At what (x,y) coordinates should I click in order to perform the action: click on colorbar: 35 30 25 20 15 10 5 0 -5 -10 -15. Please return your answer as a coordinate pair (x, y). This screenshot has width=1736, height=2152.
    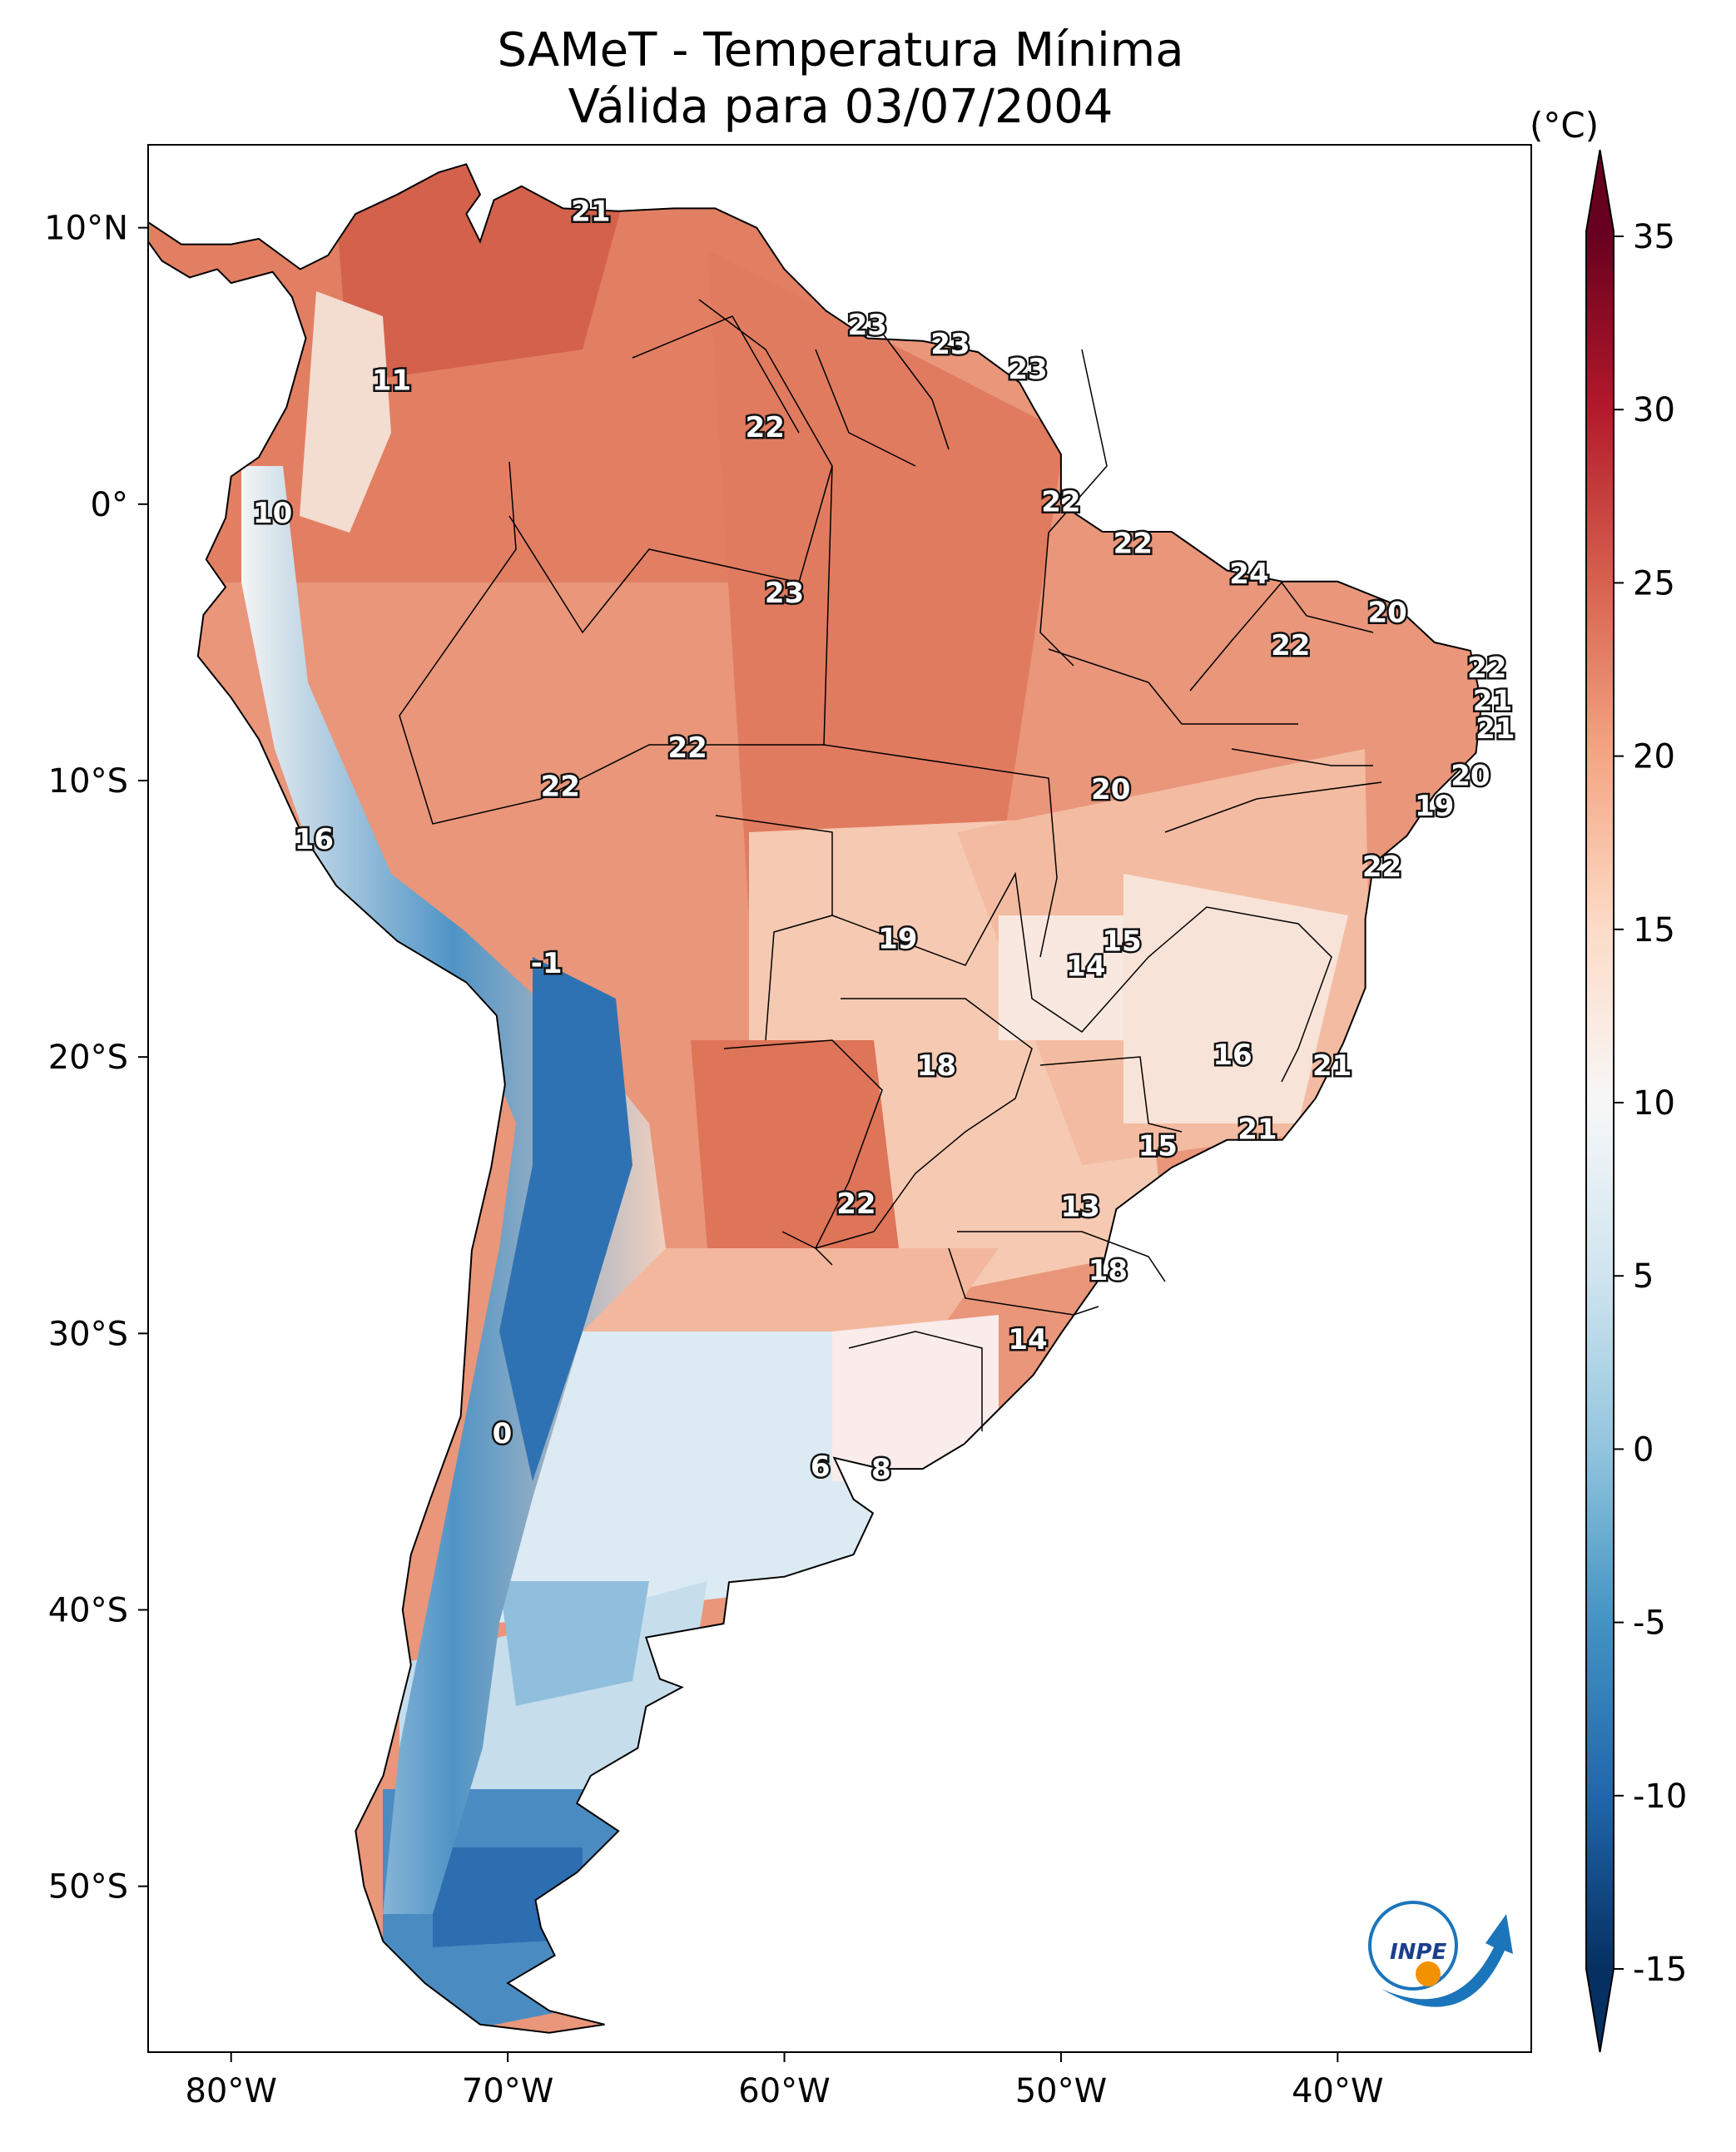
    Looking at the image, I should click on (1636, 1101).